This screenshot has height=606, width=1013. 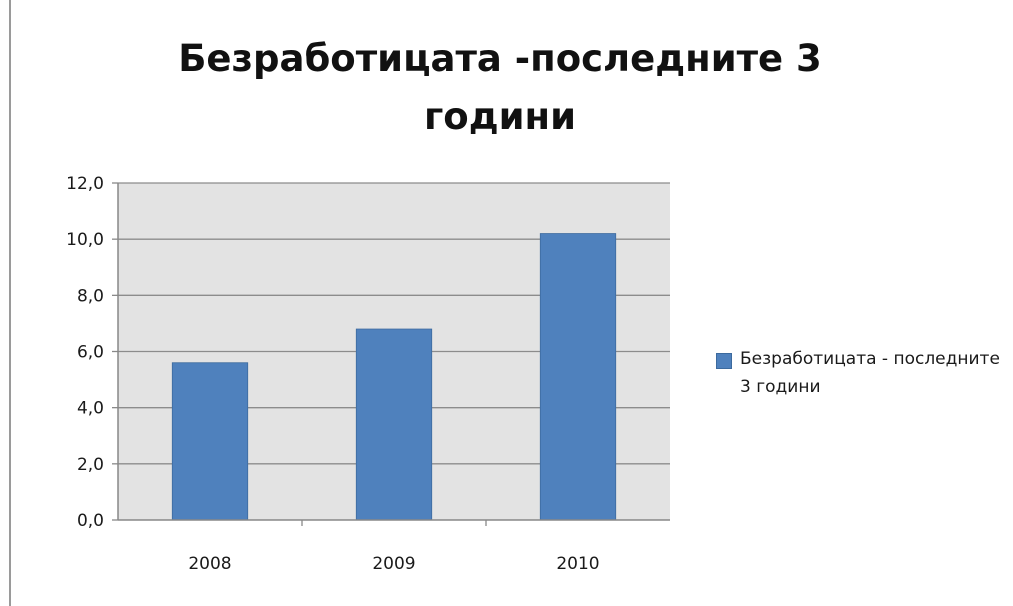 What do you see at coordinates (870, 373) in the screenshot?
I see `legend-label: Безработицата - последните 3 години` at bounding box center [870, 373].